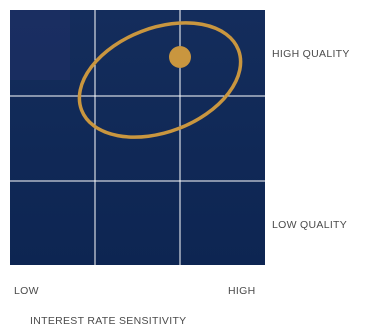  Describe the element at coordinates (242, 291) in the screenshot. I see `sensitivity-high-label: HIGH` at that location.